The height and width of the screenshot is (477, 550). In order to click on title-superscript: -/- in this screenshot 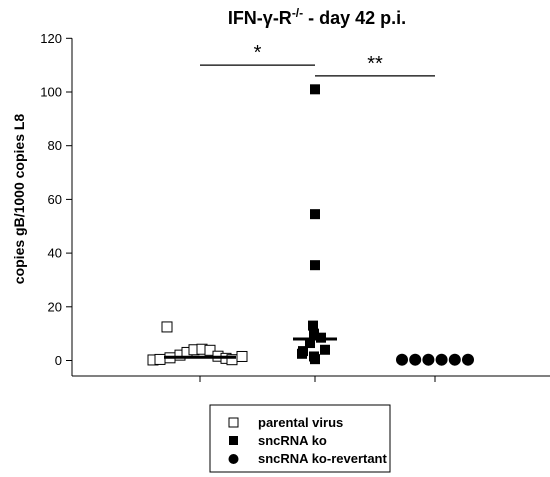, I will do `click(297, 13)`.